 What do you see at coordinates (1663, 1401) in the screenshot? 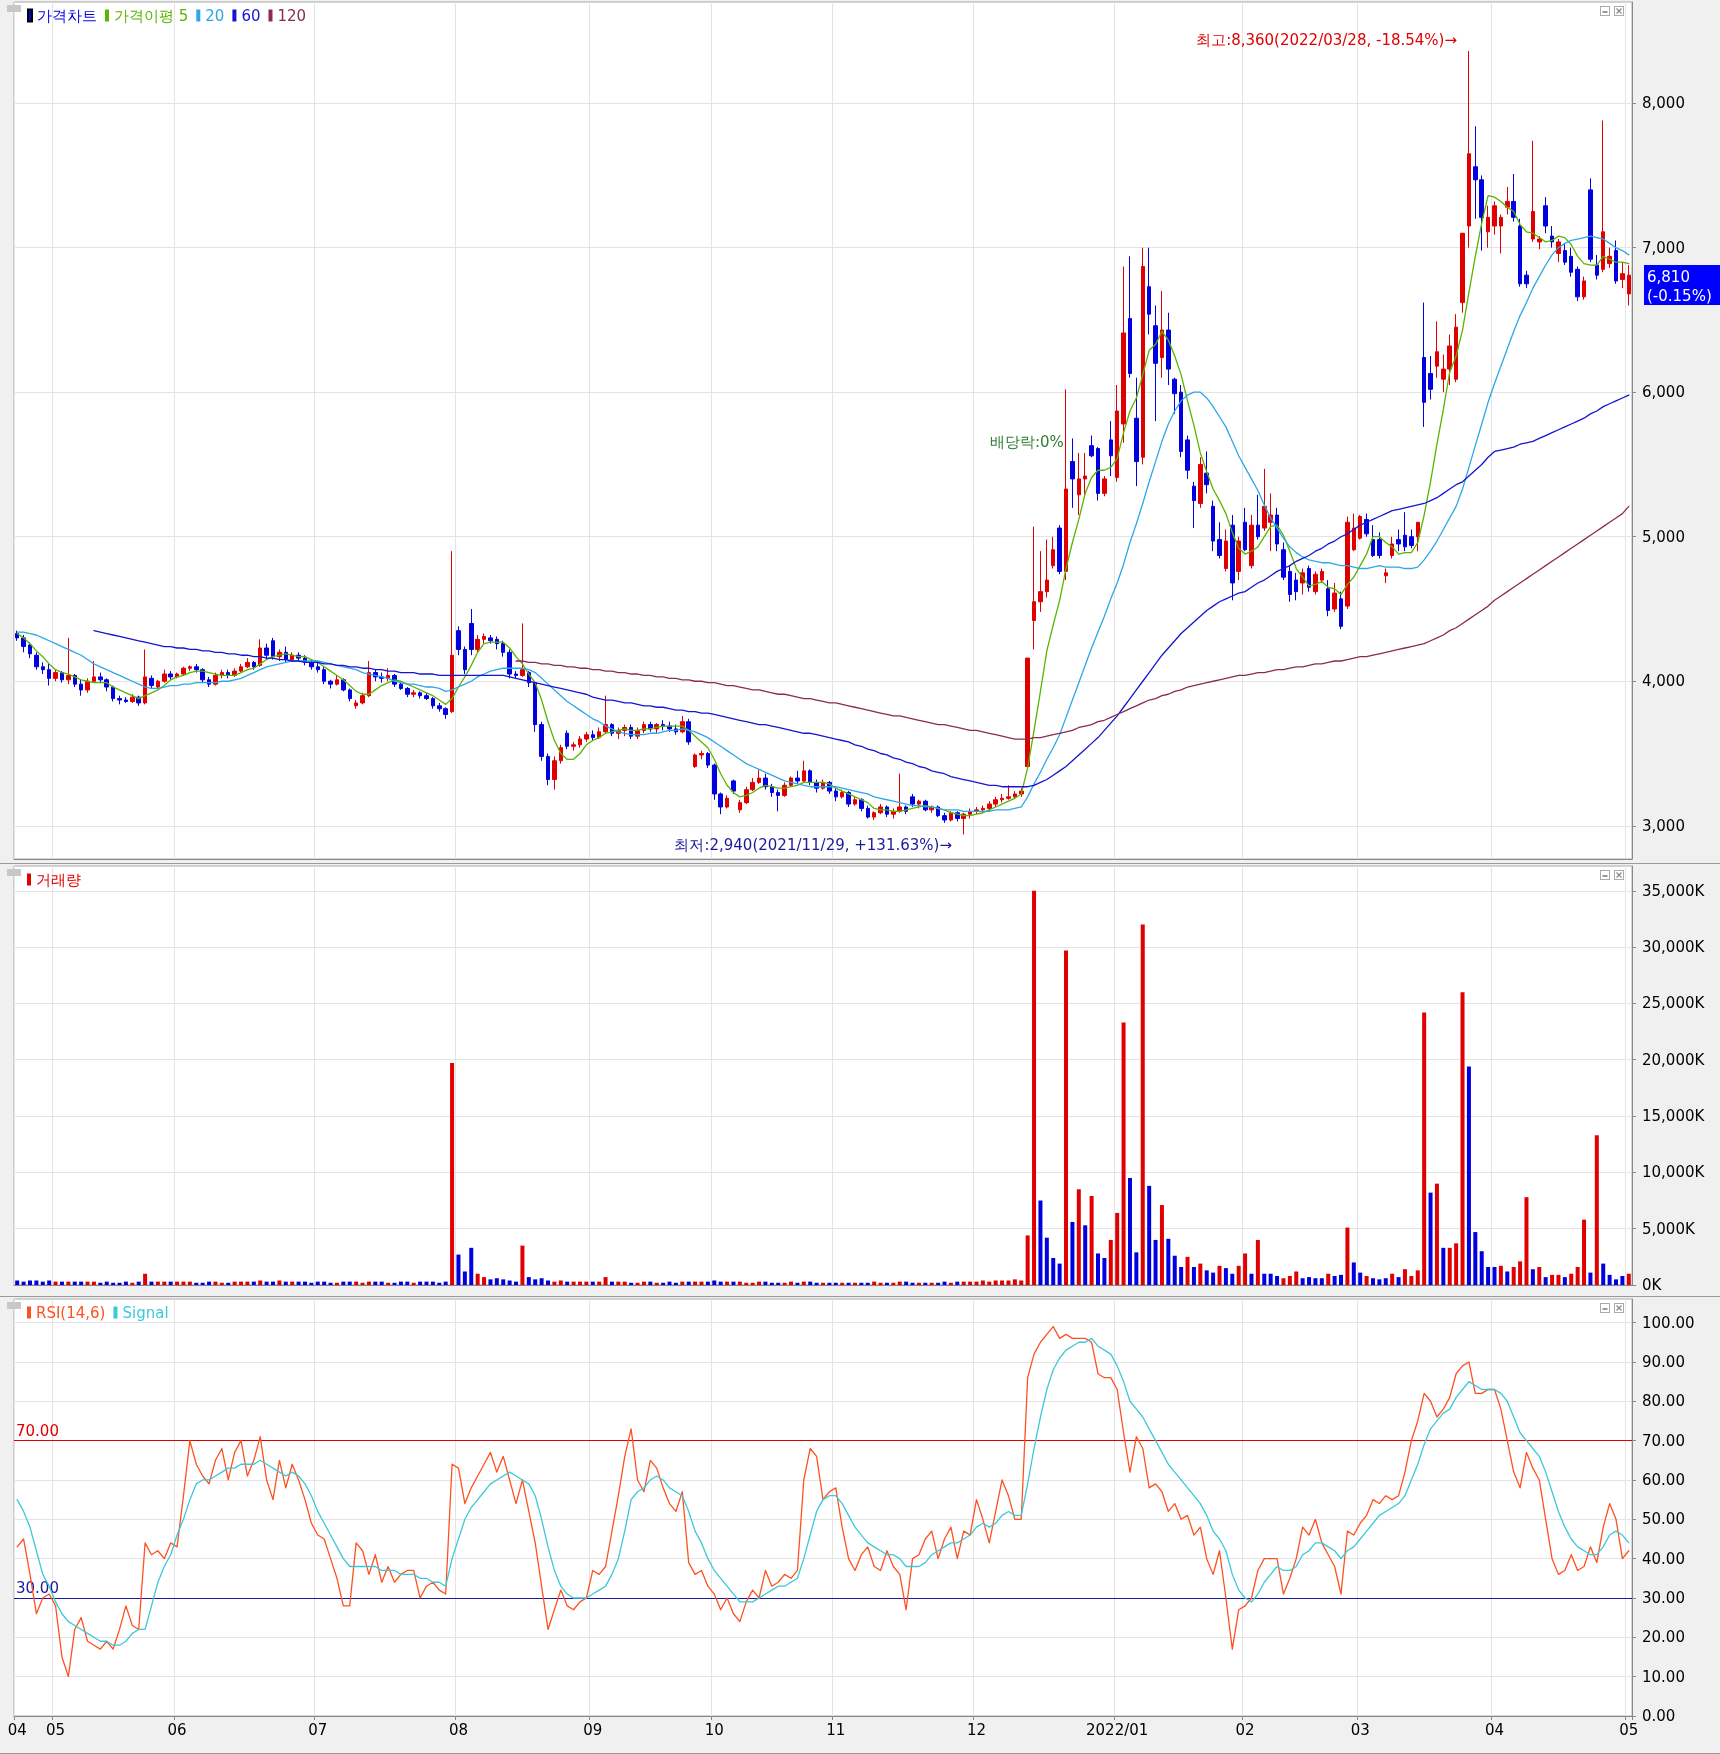
I see `y-tick-label: 80.00` at bounding box center [1663, 1401].